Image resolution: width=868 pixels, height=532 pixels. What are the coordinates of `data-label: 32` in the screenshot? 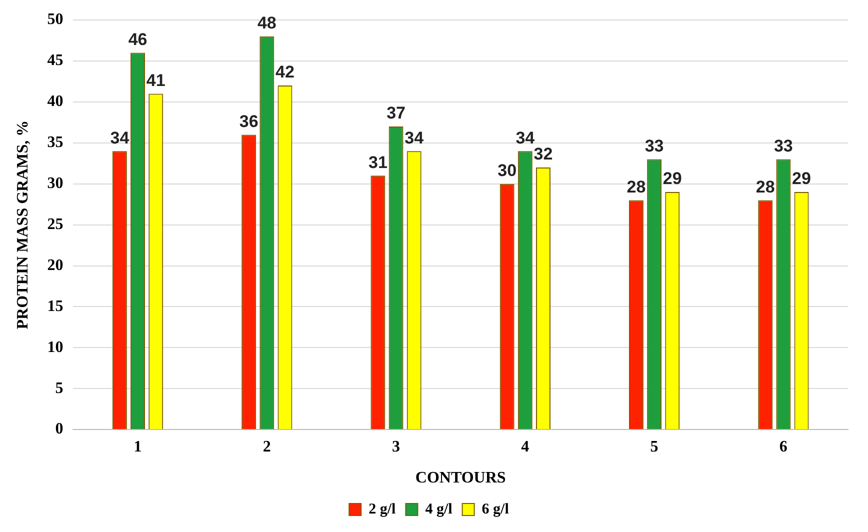 It's located at (543, 154).